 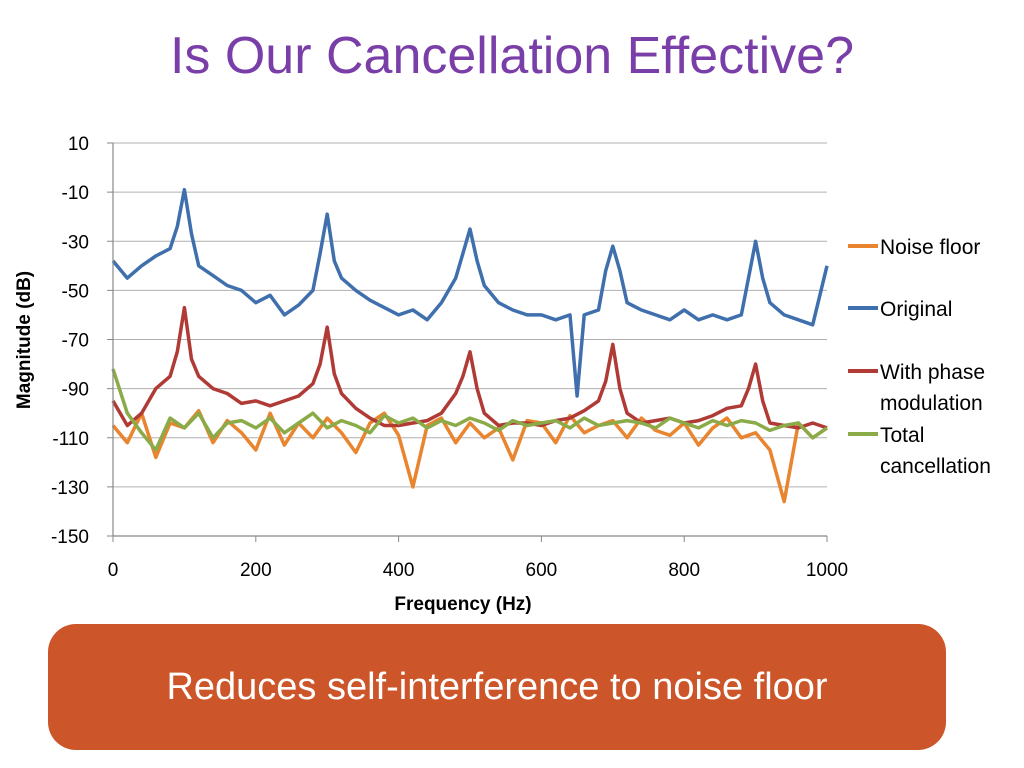 What do you see at coordinates (113, 570) in the screenshot?
I see `x-tick-label: 0` at bounding box center [113, 570].